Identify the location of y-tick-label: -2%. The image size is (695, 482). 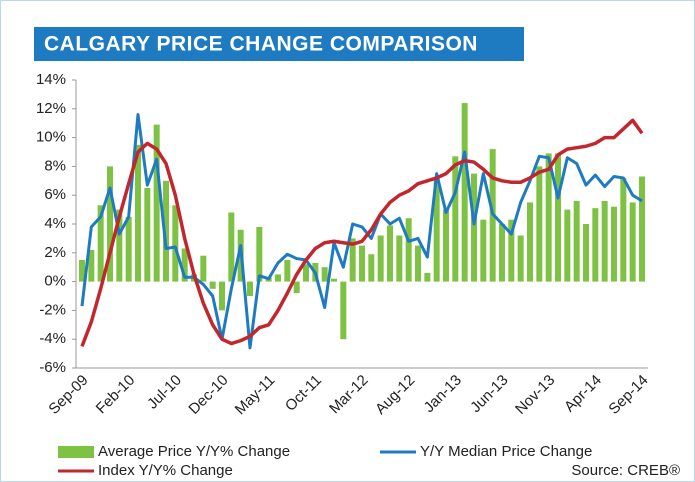
(52, 309).